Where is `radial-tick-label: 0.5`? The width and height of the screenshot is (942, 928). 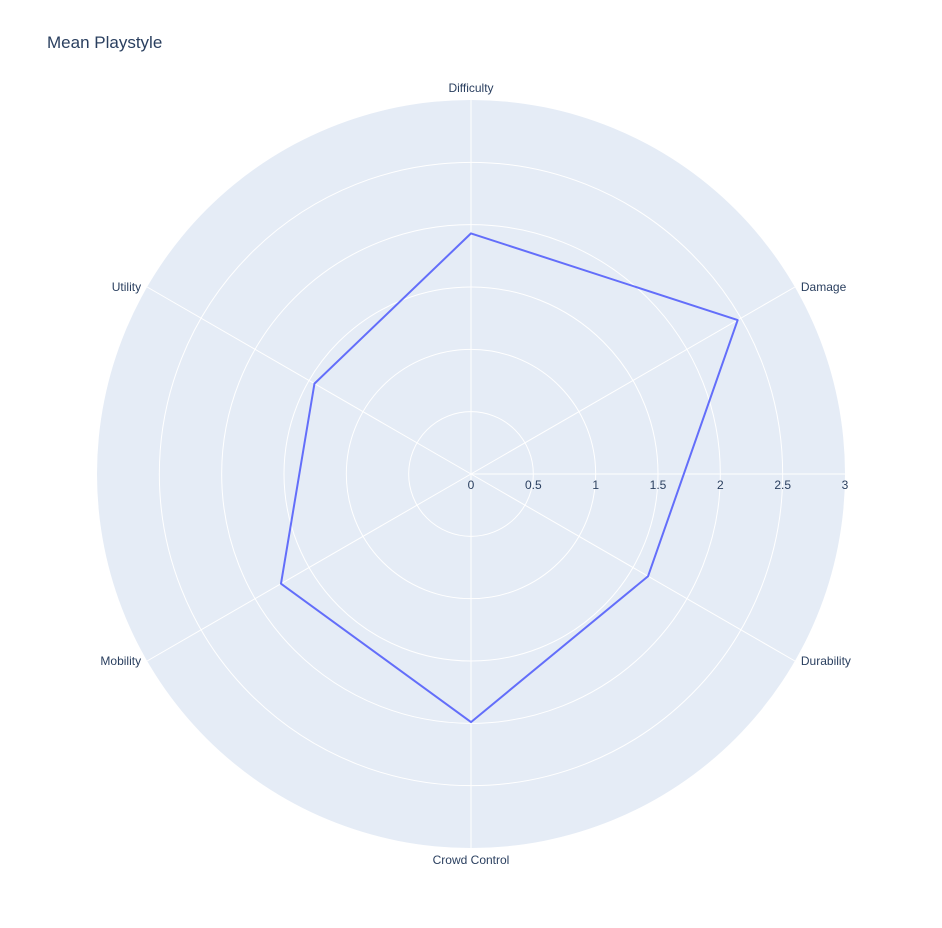 radial-tick-label: 0.5 is located at coordinates (533, 485).